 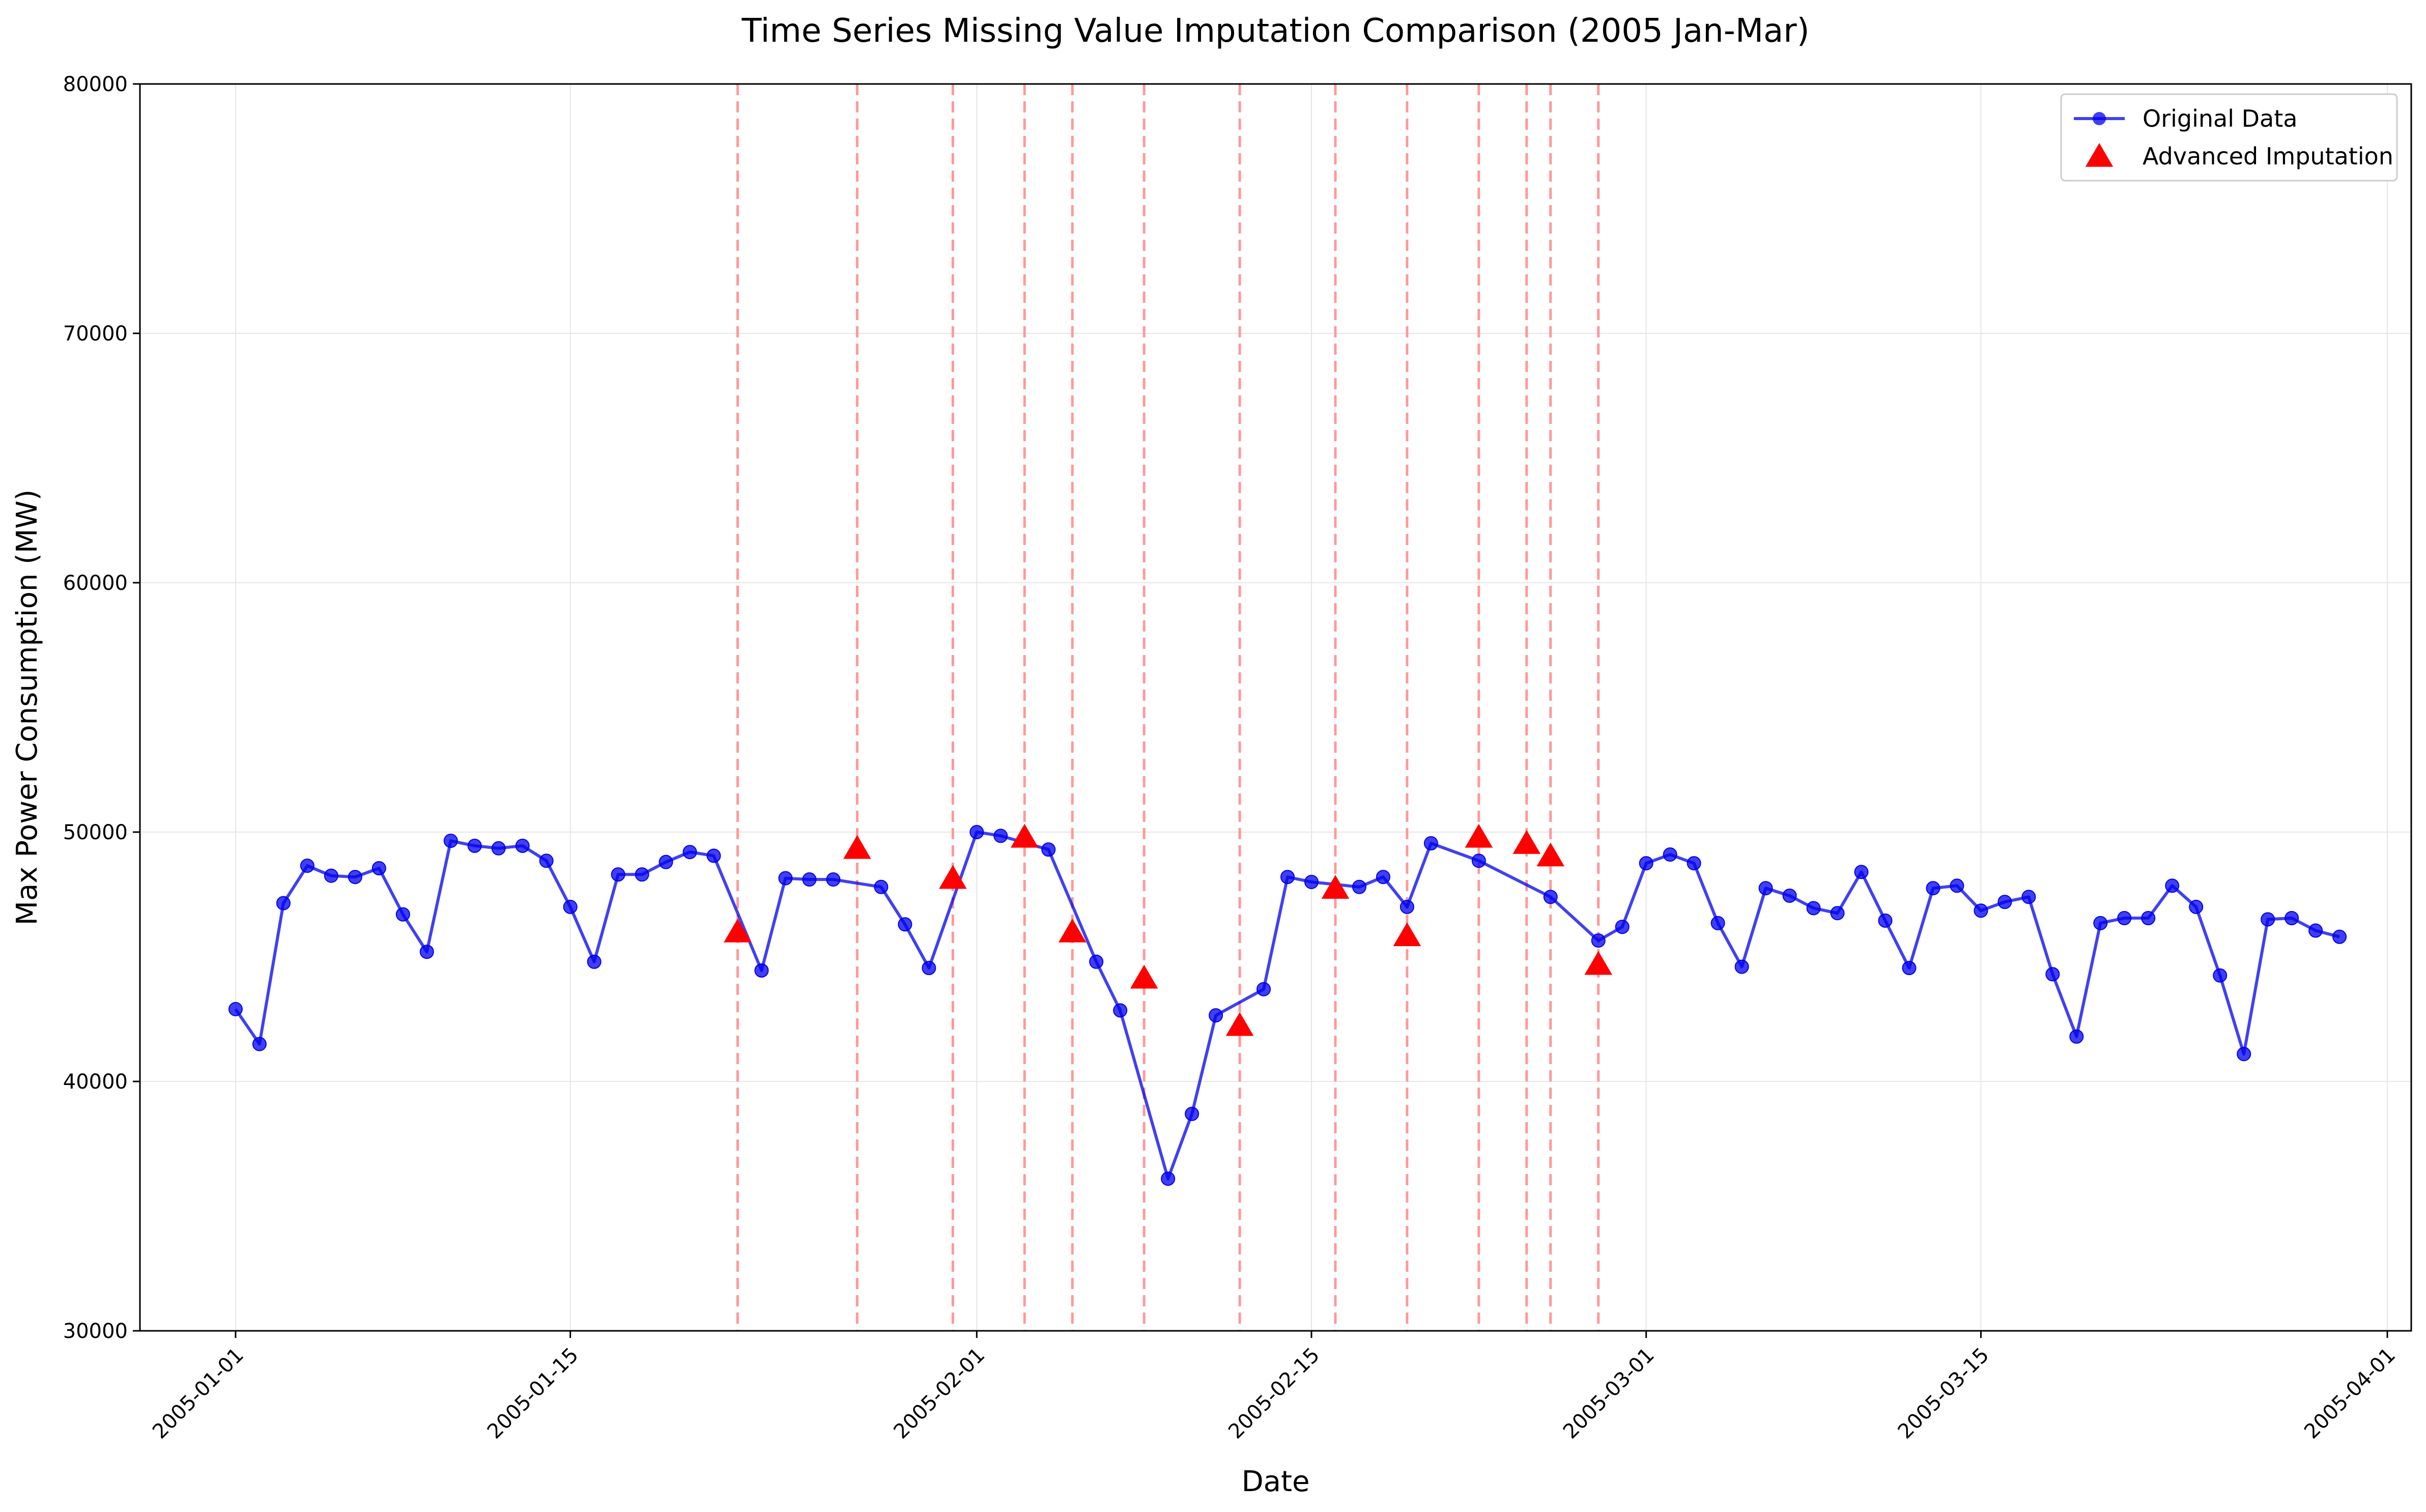 I want to click on y-axis-label: Max Power Consumption (MW), so click(x=28, y=708).